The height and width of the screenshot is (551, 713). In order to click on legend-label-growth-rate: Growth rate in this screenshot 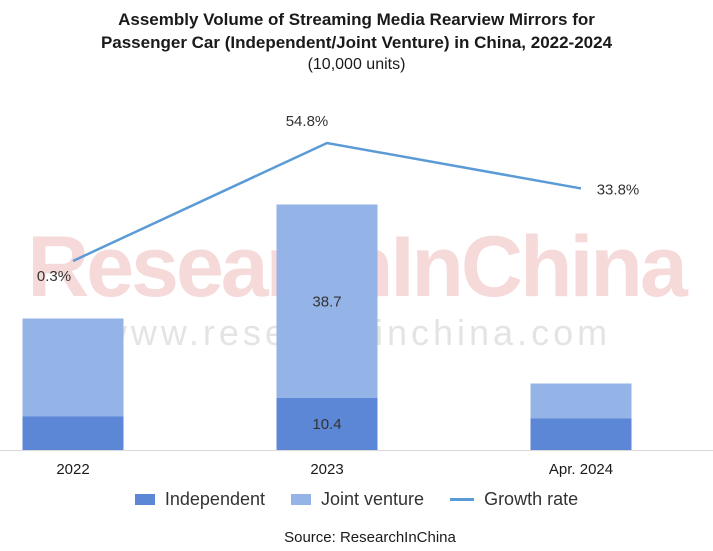, I will do `click(531, 498)`.